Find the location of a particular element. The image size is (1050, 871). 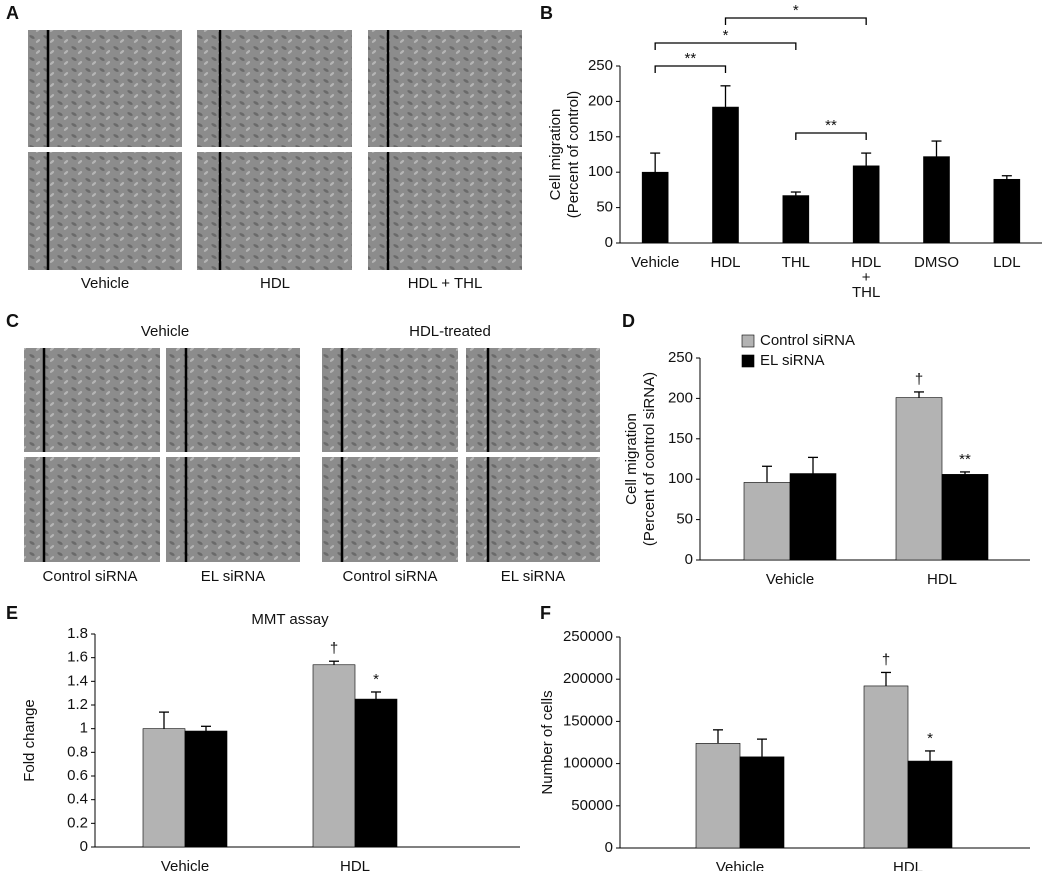

group-label: HDL-treated is located at coordinates (450, 331).